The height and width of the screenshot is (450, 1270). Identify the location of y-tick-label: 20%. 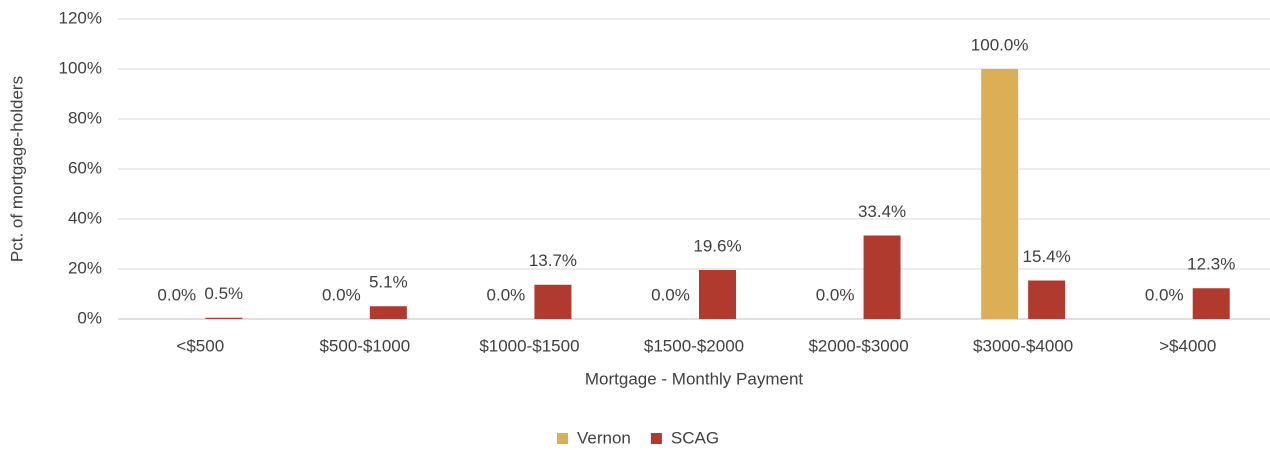
(85, 267).